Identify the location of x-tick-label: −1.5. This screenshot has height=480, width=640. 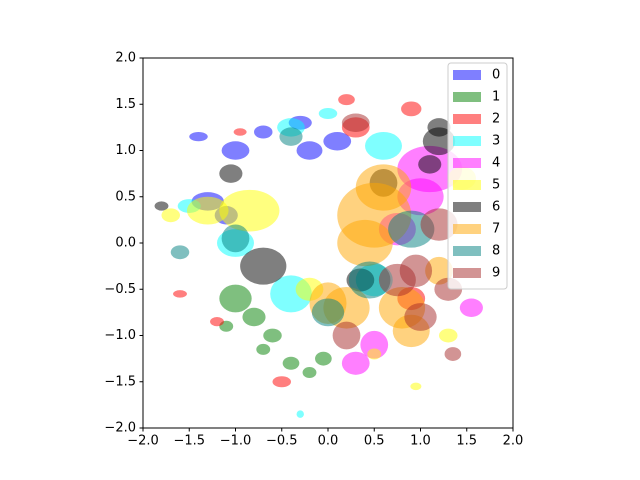
(189, 441).